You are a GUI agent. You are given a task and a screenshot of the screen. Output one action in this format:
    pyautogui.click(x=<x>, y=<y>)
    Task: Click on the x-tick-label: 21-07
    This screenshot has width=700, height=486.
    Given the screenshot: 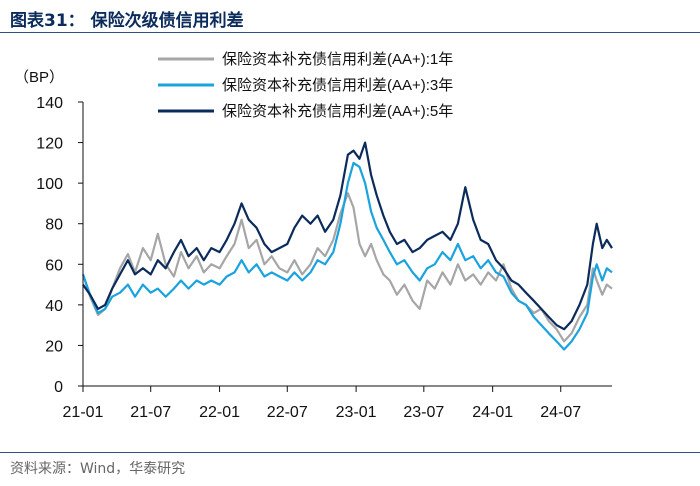 What is the action you would take?
    pyautogui.click(x=150, y=412)
    